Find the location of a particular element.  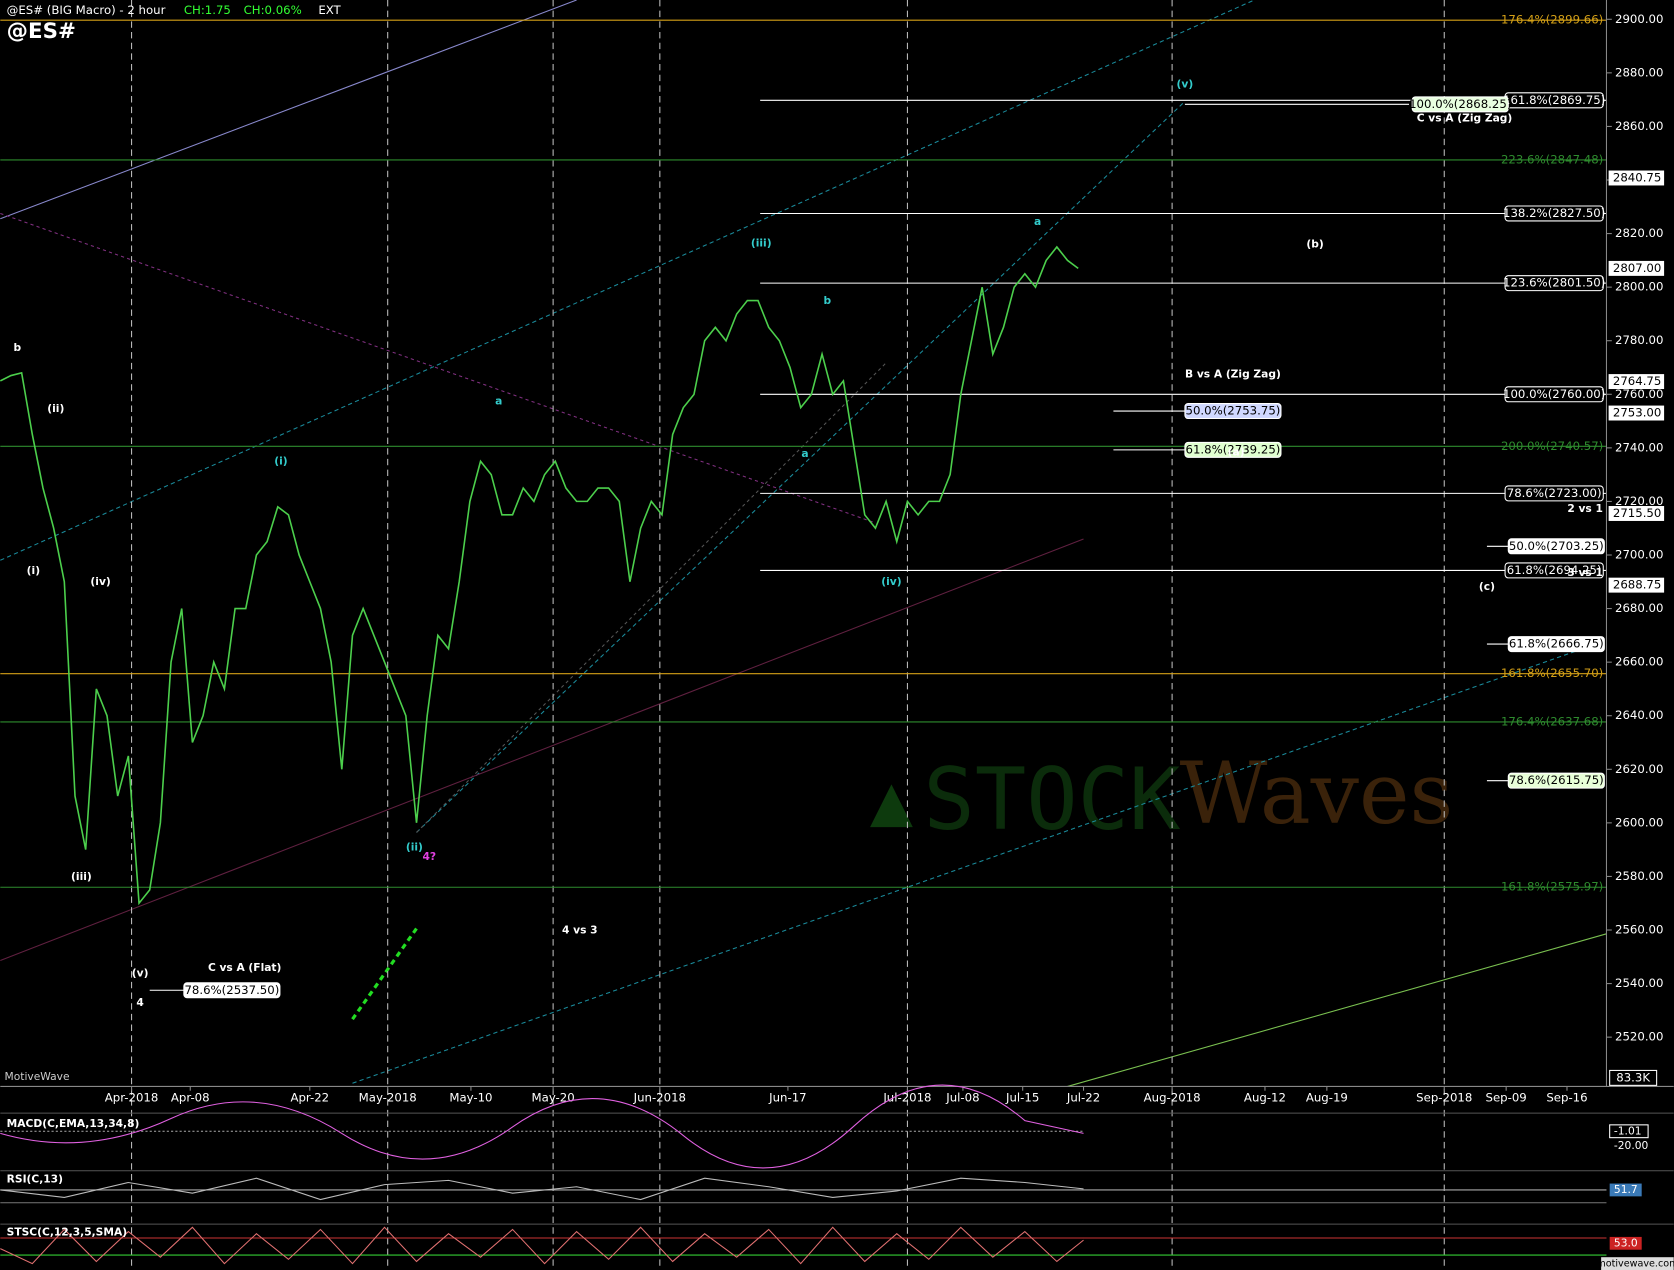

indicator-value: -1.01 is located at coordinates (1628, 1130).